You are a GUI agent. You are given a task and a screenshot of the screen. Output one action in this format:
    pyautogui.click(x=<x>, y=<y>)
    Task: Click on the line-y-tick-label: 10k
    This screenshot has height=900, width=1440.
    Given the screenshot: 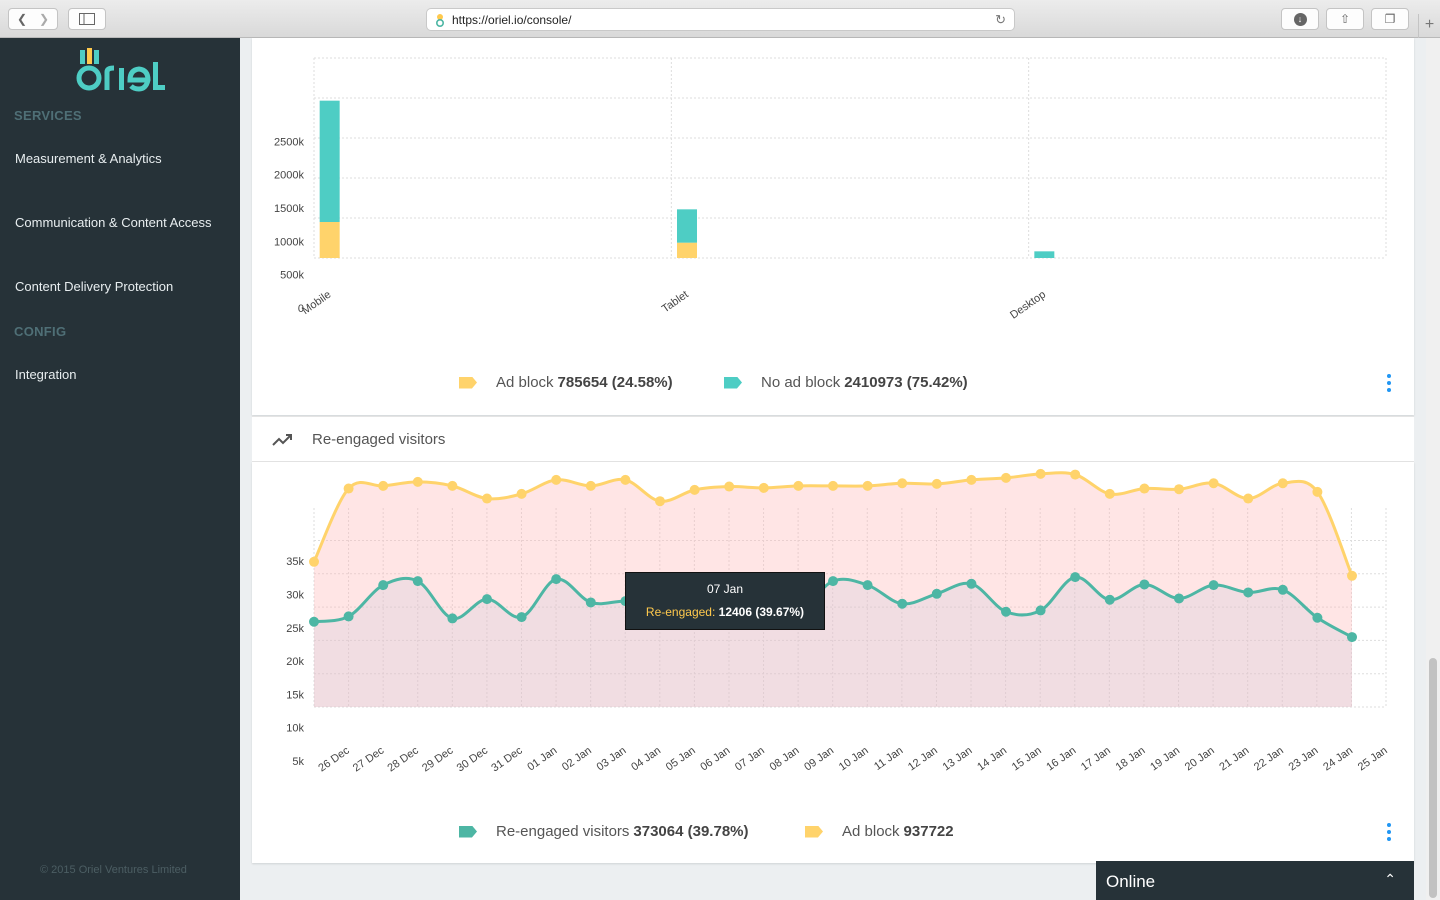 What is the action you would take?
    pyautogui.click(x=295, y=729)
    